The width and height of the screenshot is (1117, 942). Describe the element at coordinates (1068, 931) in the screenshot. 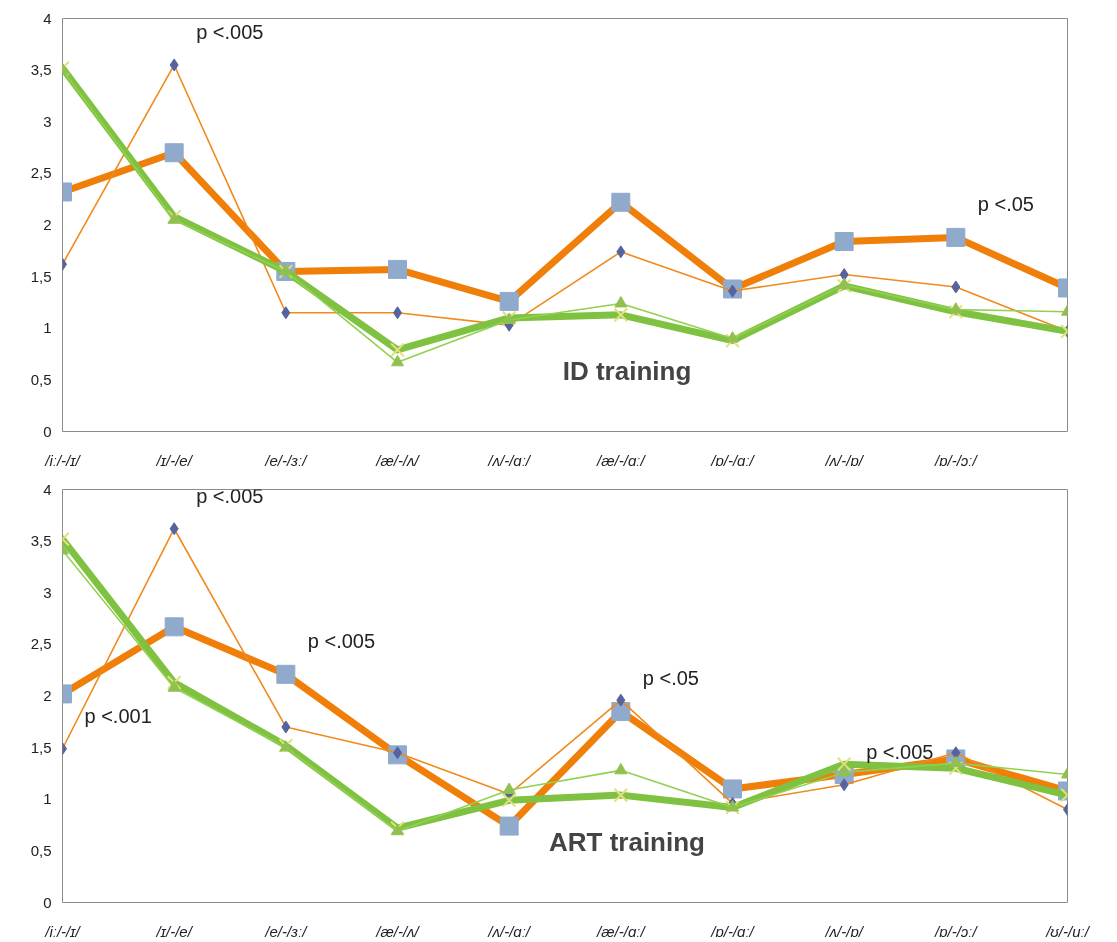

I see `x-tick-label: /ʊ/-/uː/` at that location.